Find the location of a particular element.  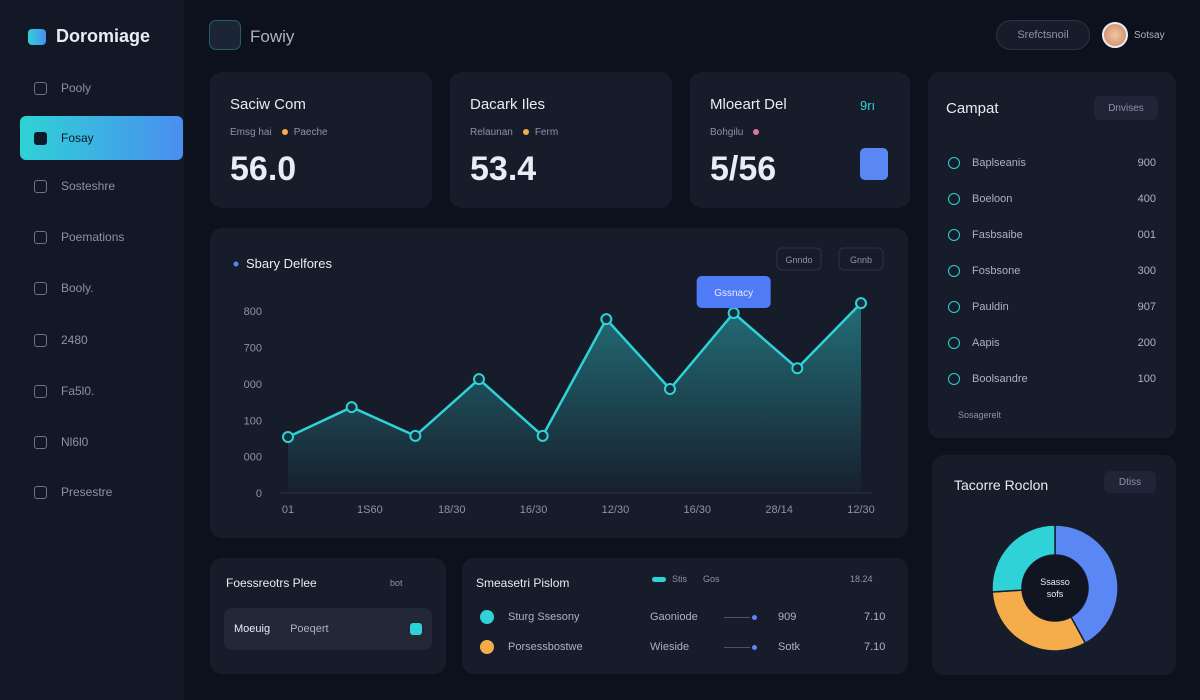

row-connector is located at coordinates (737, 647).